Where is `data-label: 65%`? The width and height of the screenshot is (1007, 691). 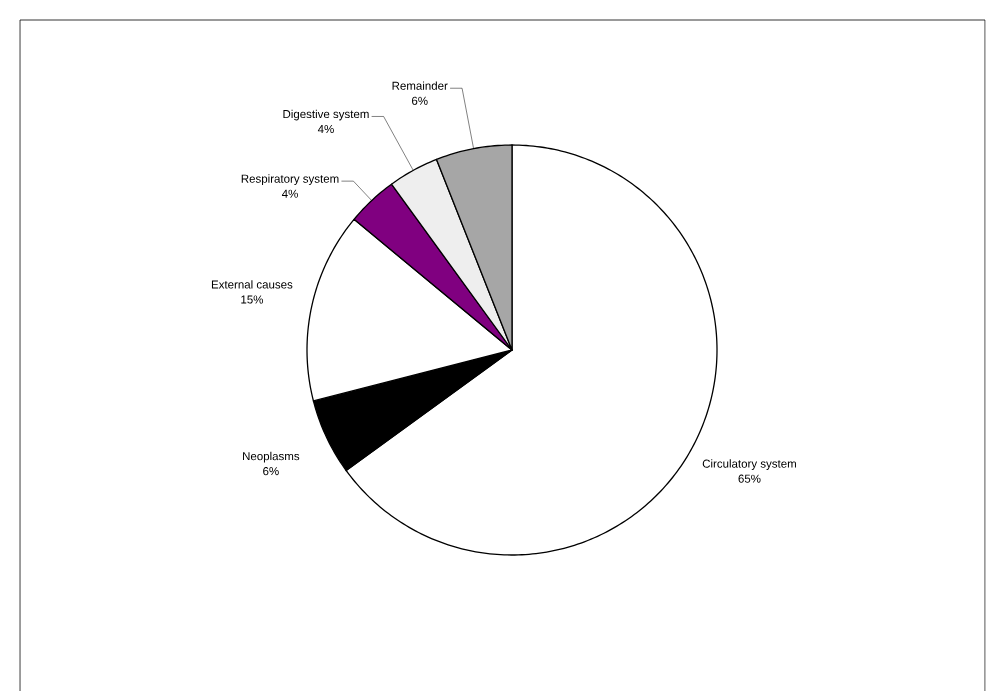
data-label: 65% is located at coordinates (749, 478).